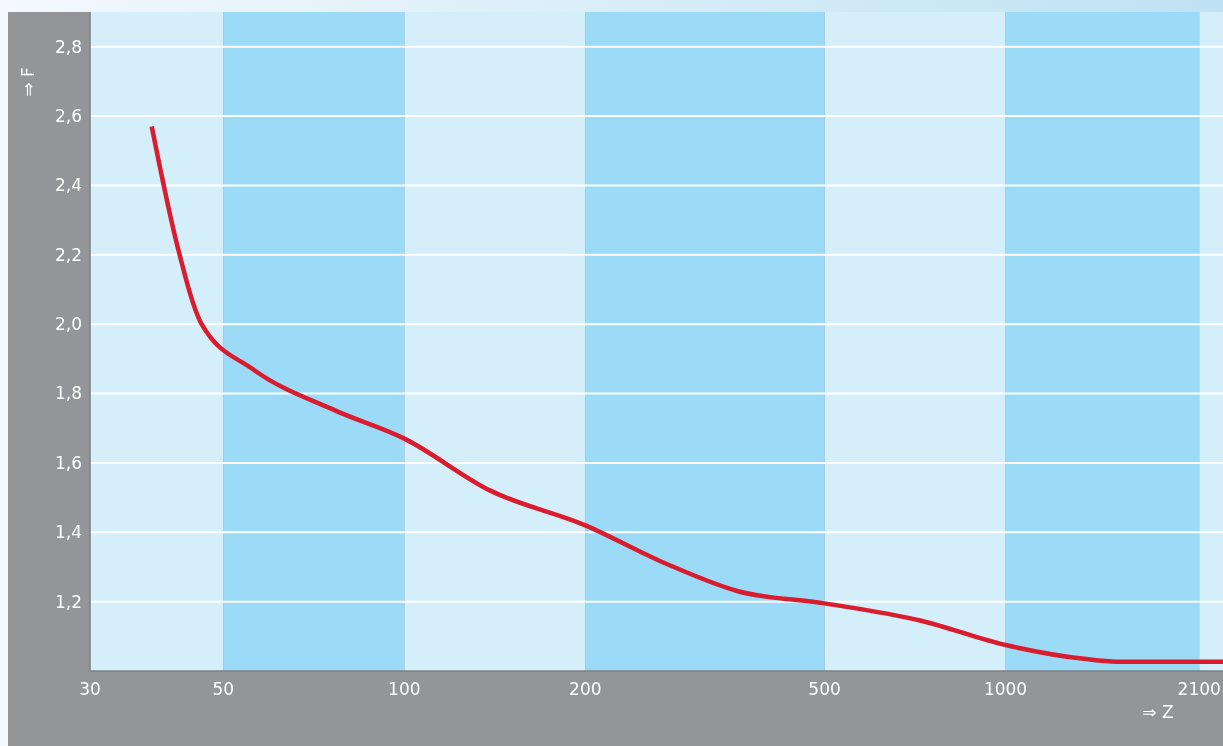 The height and width of the screenshot is (746, 1223). I want to click on x-tick-label: 1000, so click(1005, 689).